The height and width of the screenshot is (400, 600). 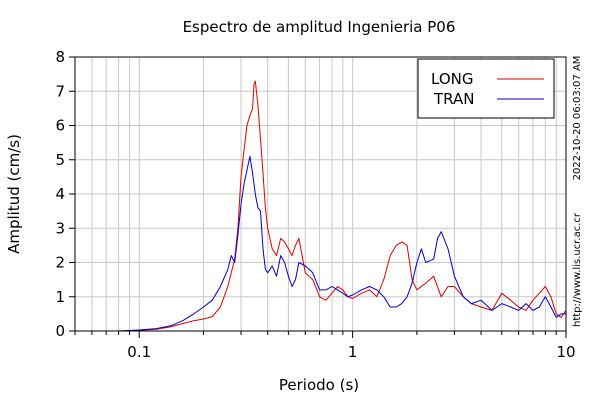 I want to click on y-tick-label: 7, so click(x=60, y=91).